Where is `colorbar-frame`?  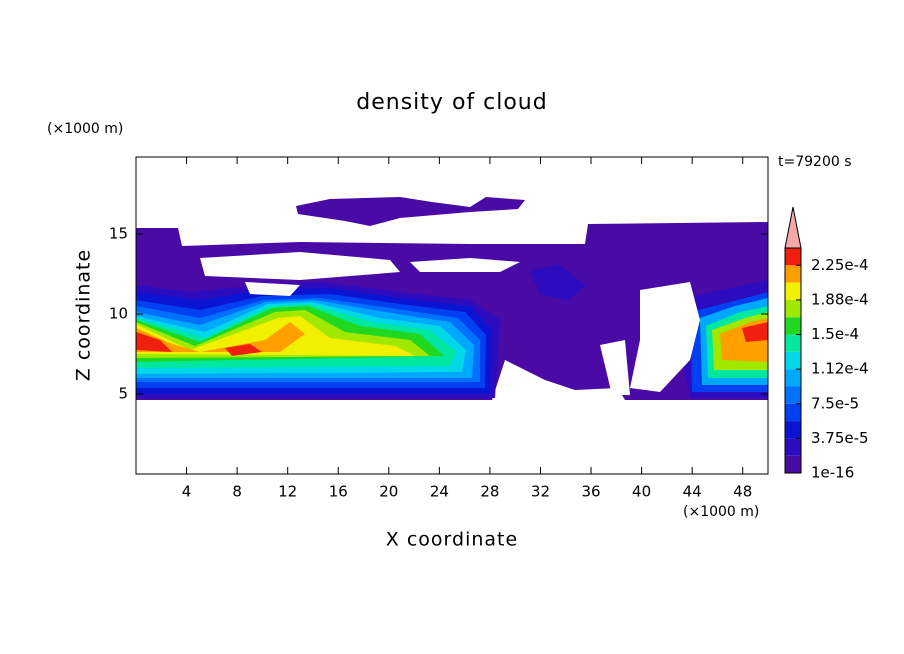 colorbar-frame is located at coordinates (793, 360).